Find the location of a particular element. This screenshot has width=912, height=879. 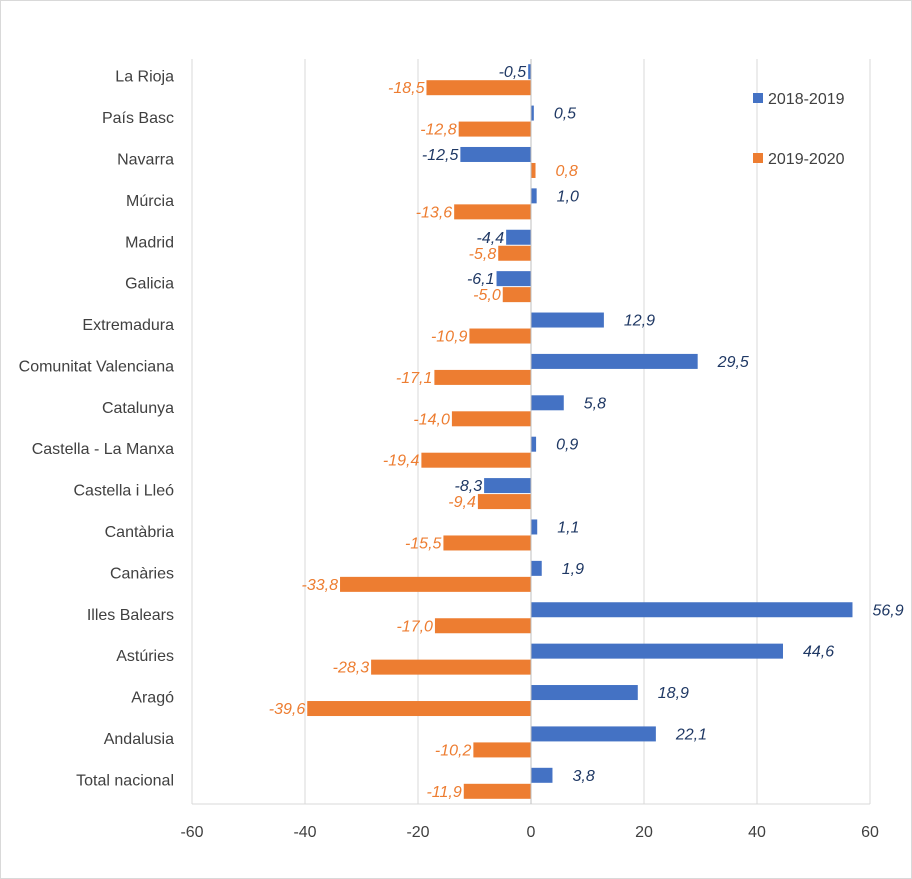

category-label: Total nacional is located at coordinates (125, 780).